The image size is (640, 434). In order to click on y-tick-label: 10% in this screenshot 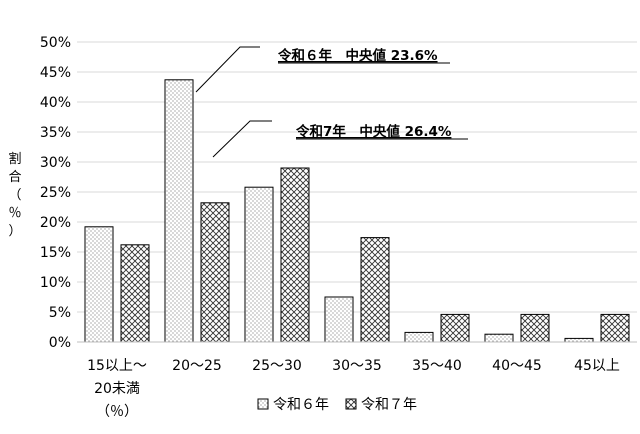, I will do `click(55, 283)`.